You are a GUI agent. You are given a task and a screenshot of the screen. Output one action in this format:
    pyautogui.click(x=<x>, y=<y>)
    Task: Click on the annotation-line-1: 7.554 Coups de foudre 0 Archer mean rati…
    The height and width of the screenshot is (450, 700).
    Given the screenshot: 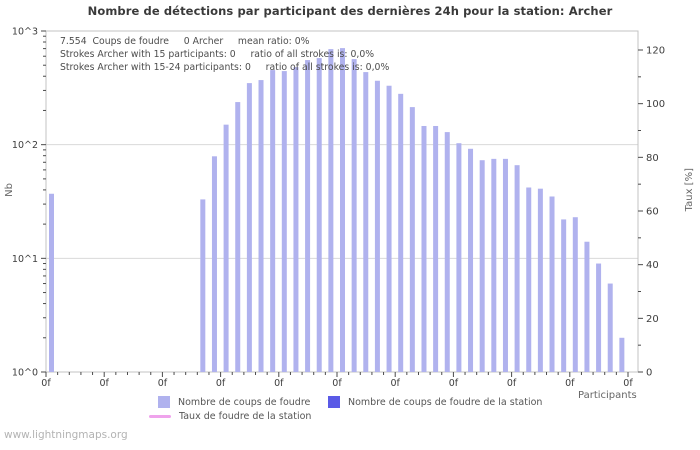 What is the action you would take?
    pyautogui.click(x=185, y=41)
    